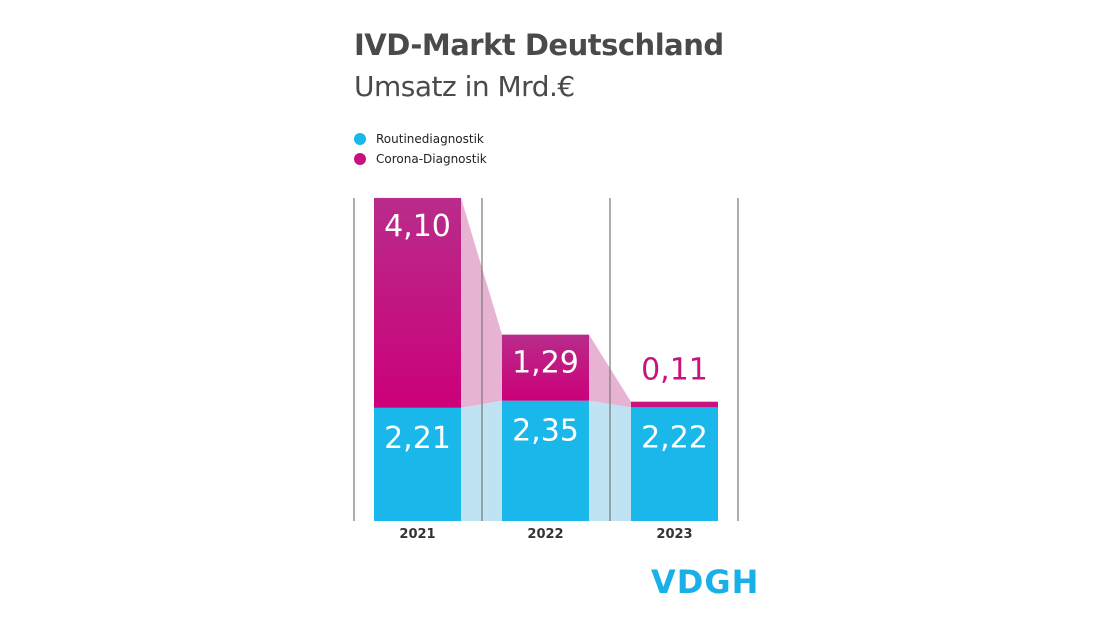  I want to click on legend-item-routine: Routinediagnostik, so click(420, 139).